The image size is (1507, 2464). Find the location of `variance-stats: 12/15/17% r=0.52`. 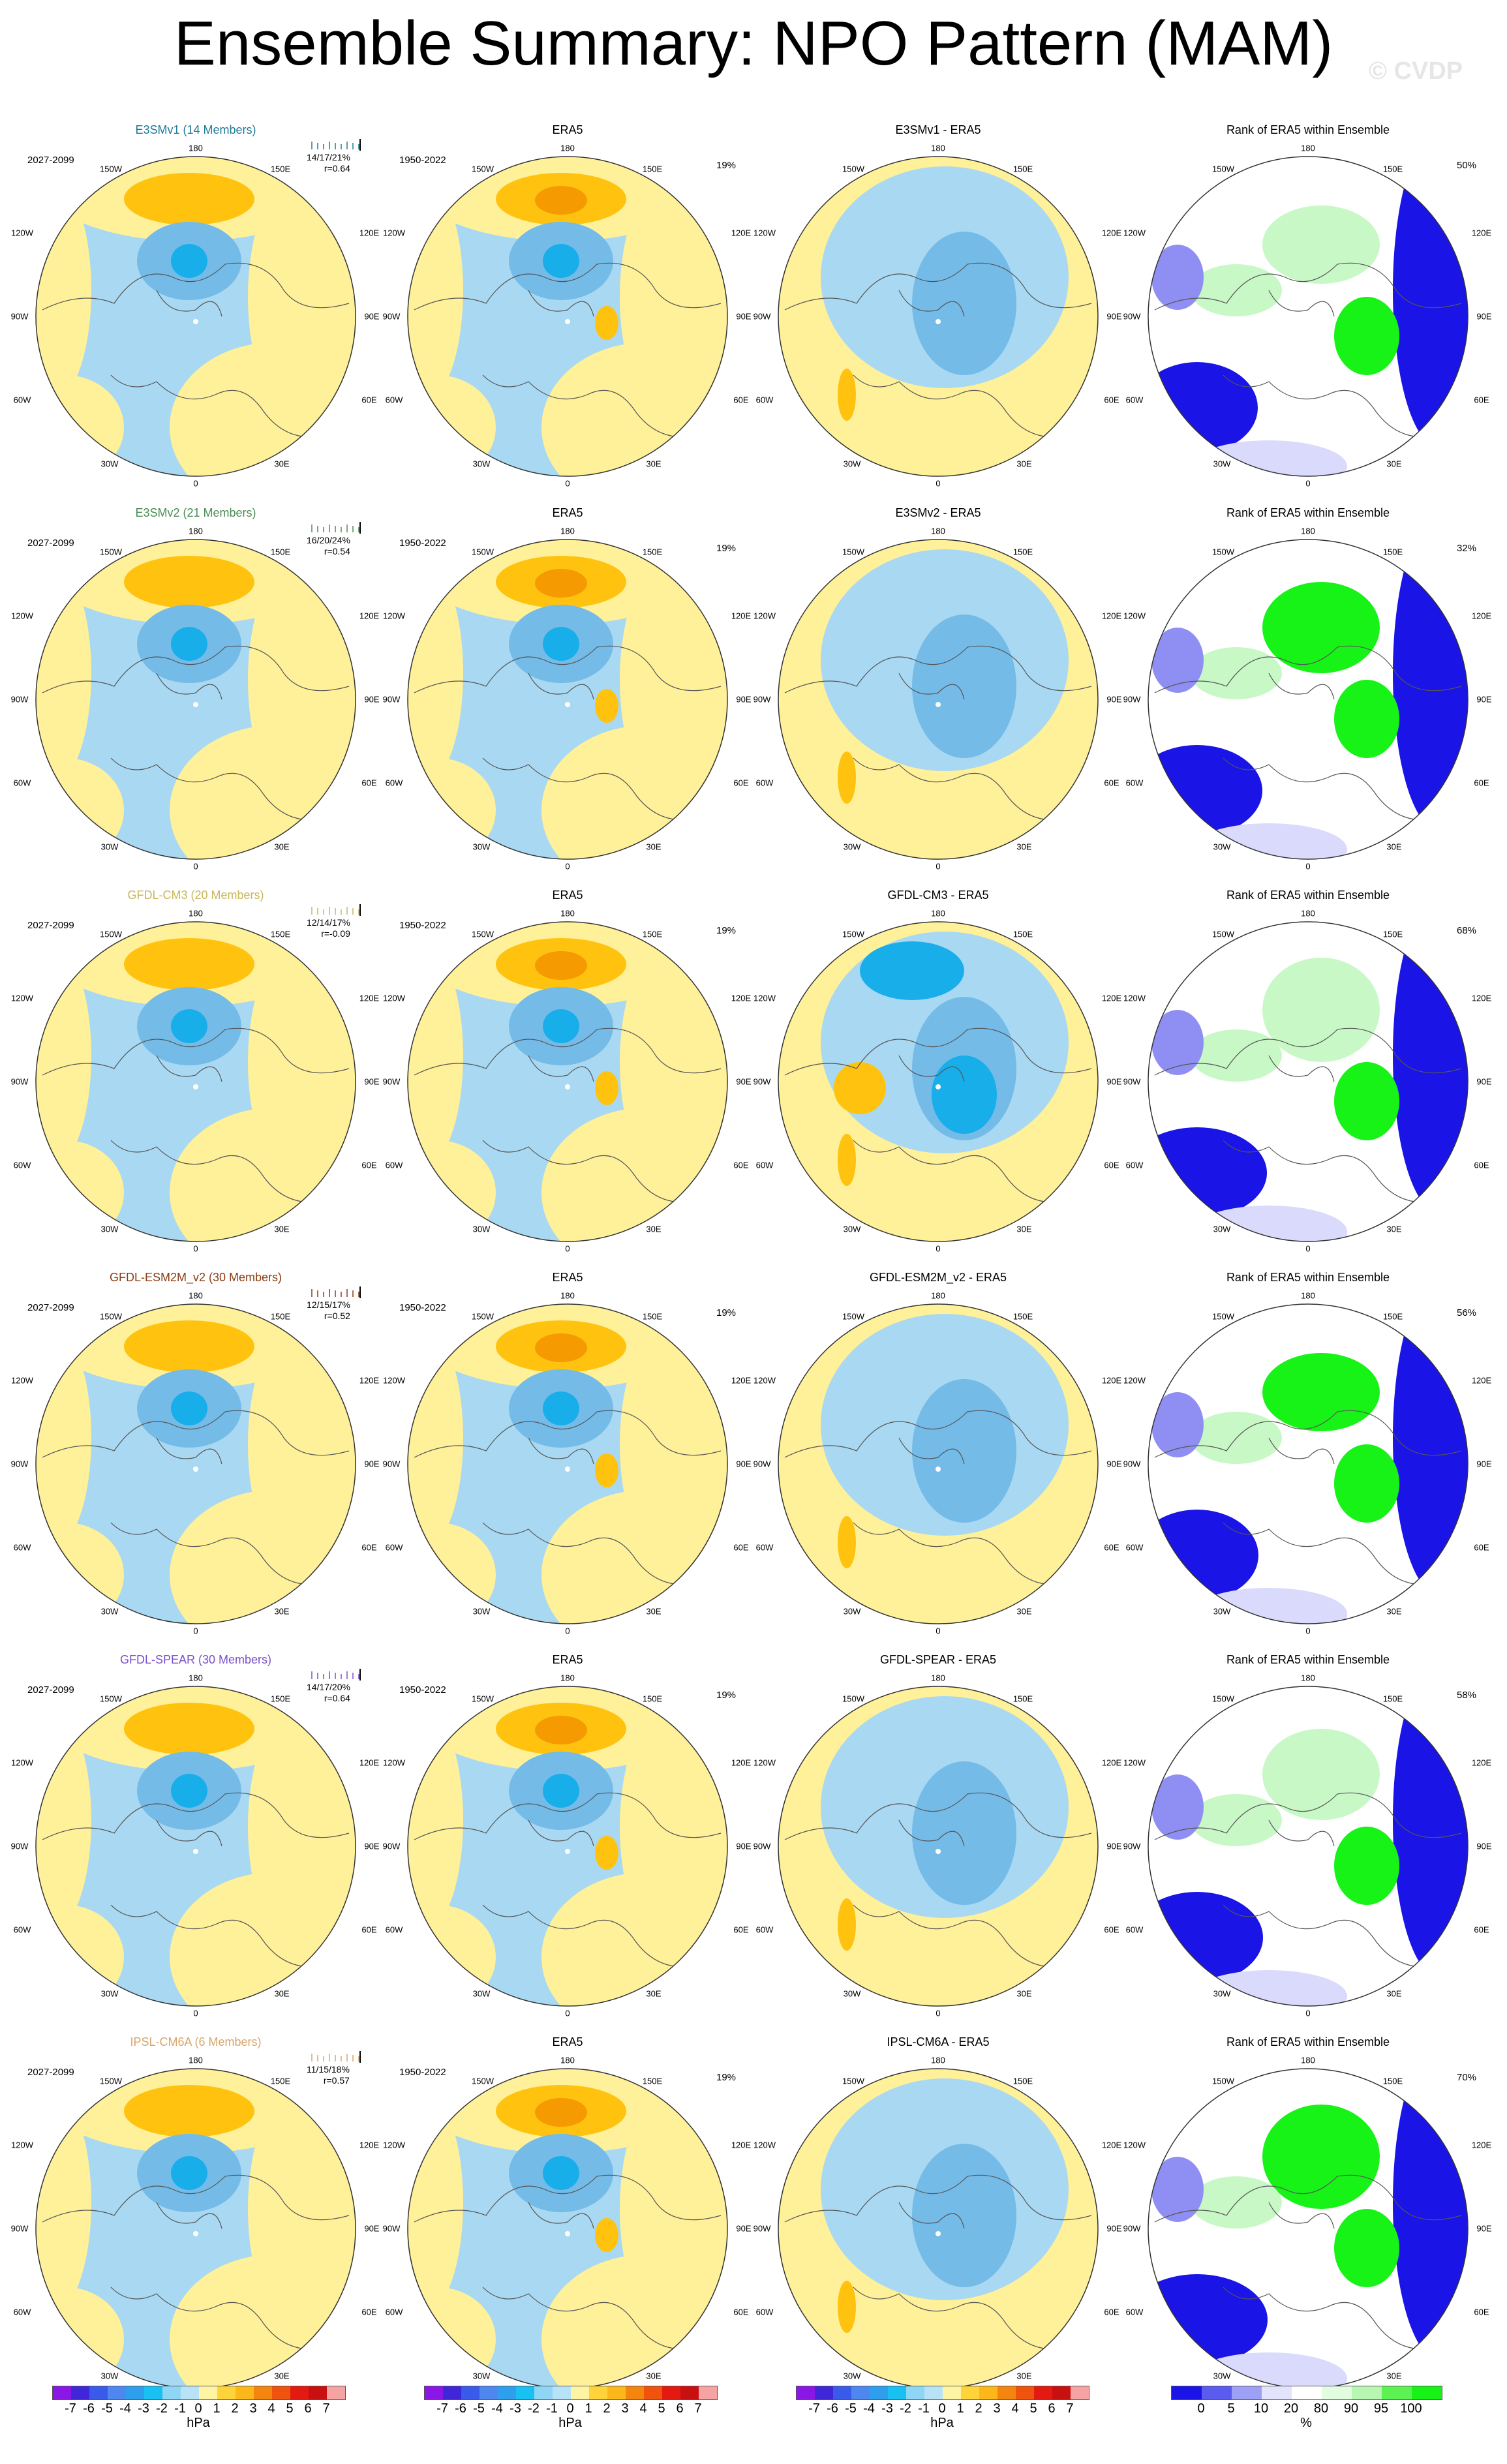

variance-stats: 12/15/17% r=0.52 is located at coordinates (328, 1311).